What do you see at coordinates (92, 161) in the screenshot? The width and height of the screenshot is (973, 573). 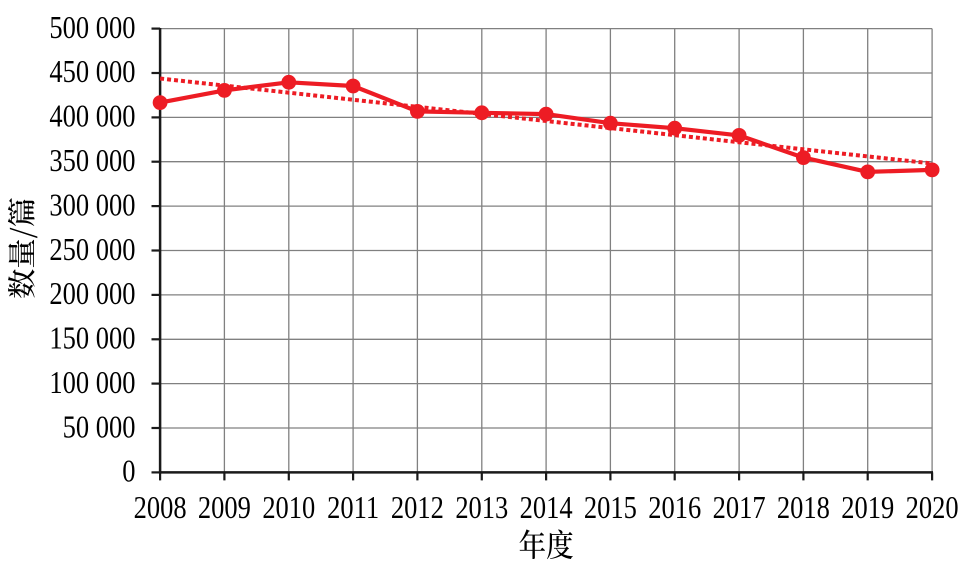 I see `svg-text: 350 000` at bounding box center [92, 161].